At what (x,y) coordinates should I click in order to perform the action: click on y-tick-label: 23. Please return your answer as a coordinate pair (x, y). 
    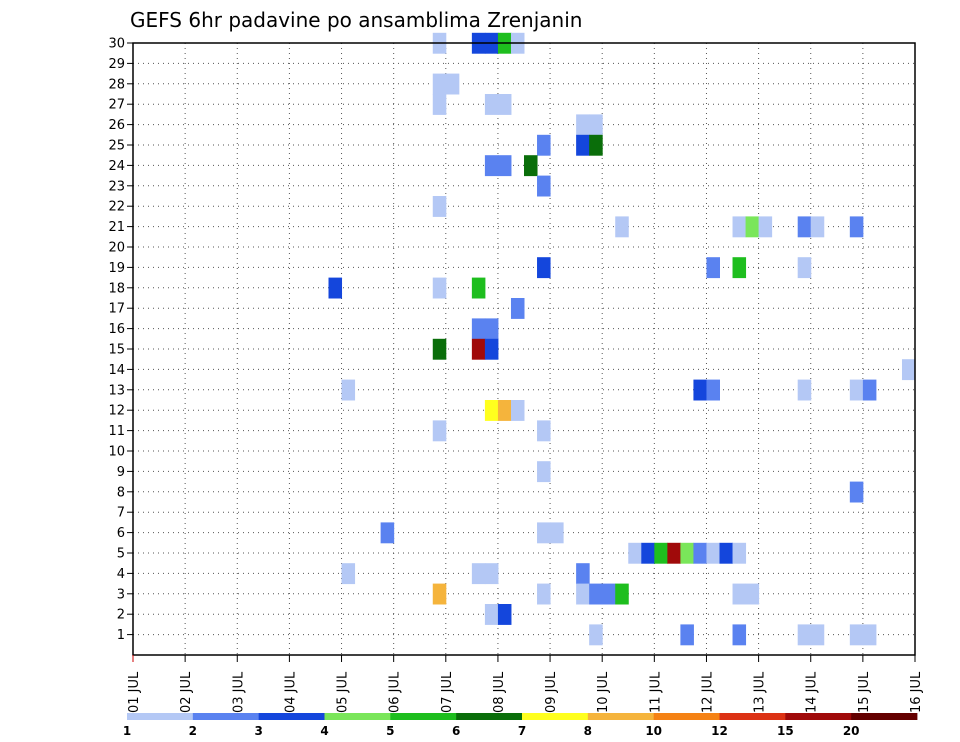
    Looking at the image, I should click on (116, 186).